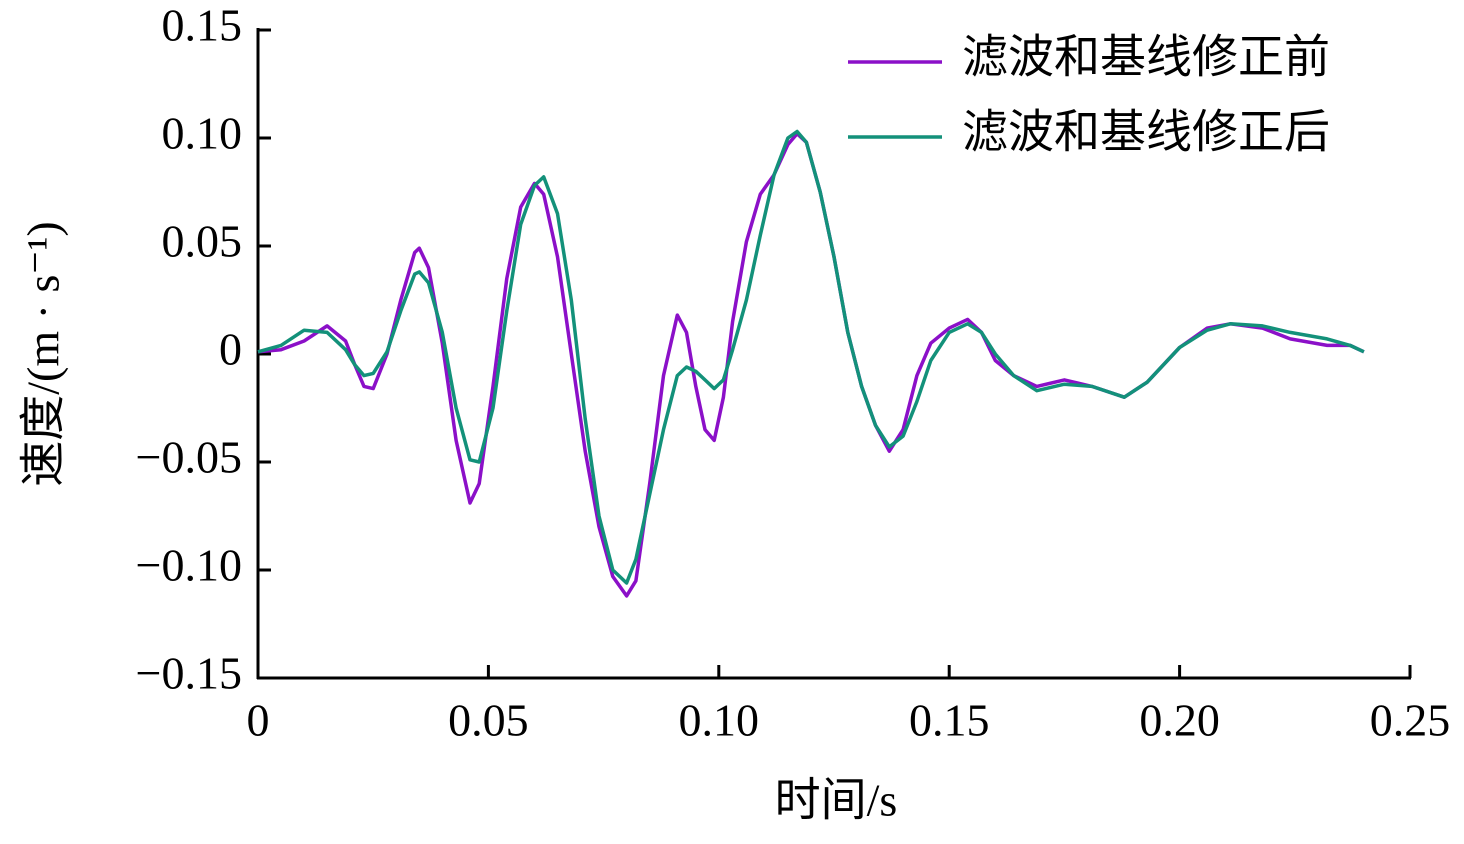 The image size is (1464, 844). Describe the element at coordinates (836, 800) in the screenshot. I see `x-axis-label: 时间/s` at that location.